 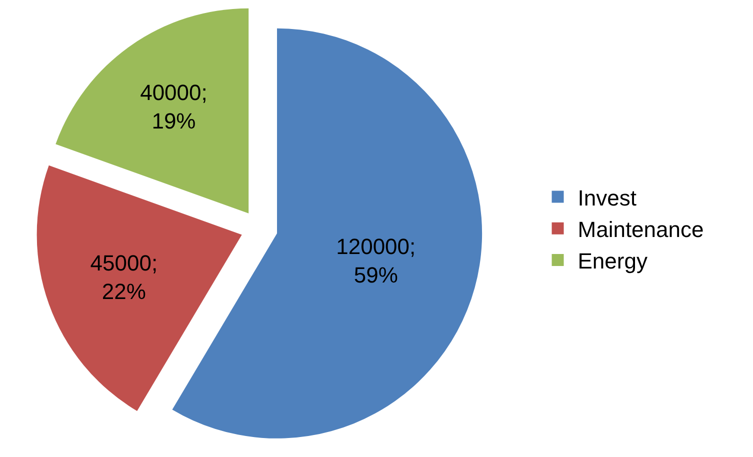 What do you see at coordinates (613, 261) in the screenshot?
I see `legend-label: Energy` at bounding box center [613, 261].